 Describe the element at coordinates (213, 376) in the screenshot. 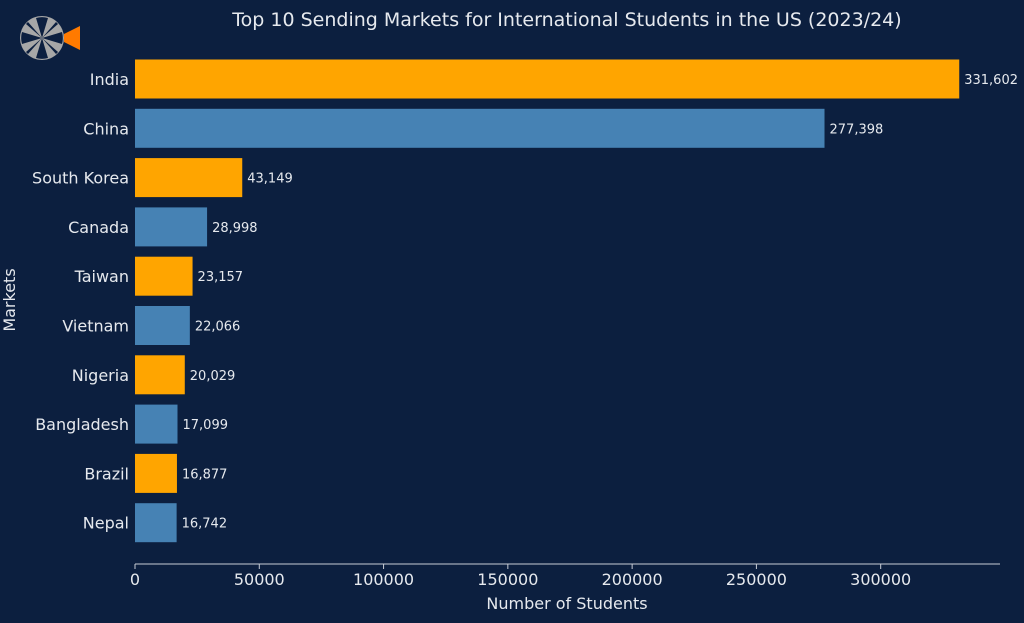

I see `data-label-nigeria: 20,029` at that location.